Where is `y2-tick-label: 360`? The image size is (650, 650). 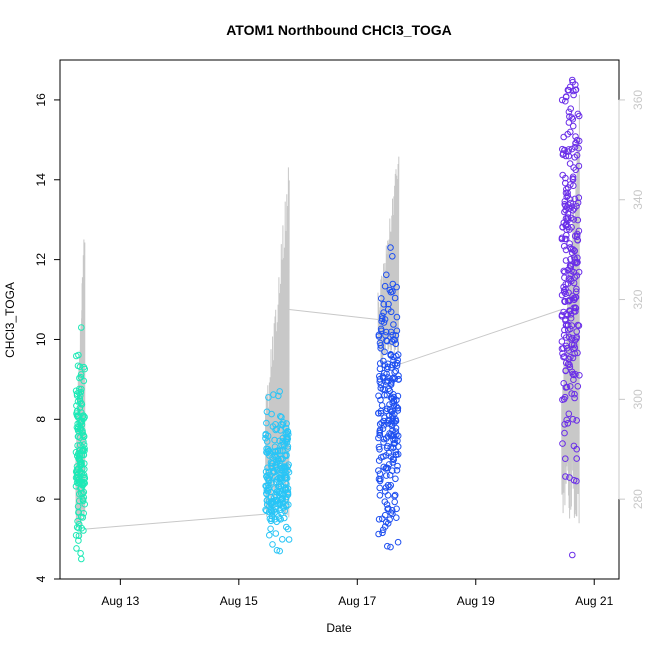
y2-tick-label: 360 is located at coordinates (638, 100).